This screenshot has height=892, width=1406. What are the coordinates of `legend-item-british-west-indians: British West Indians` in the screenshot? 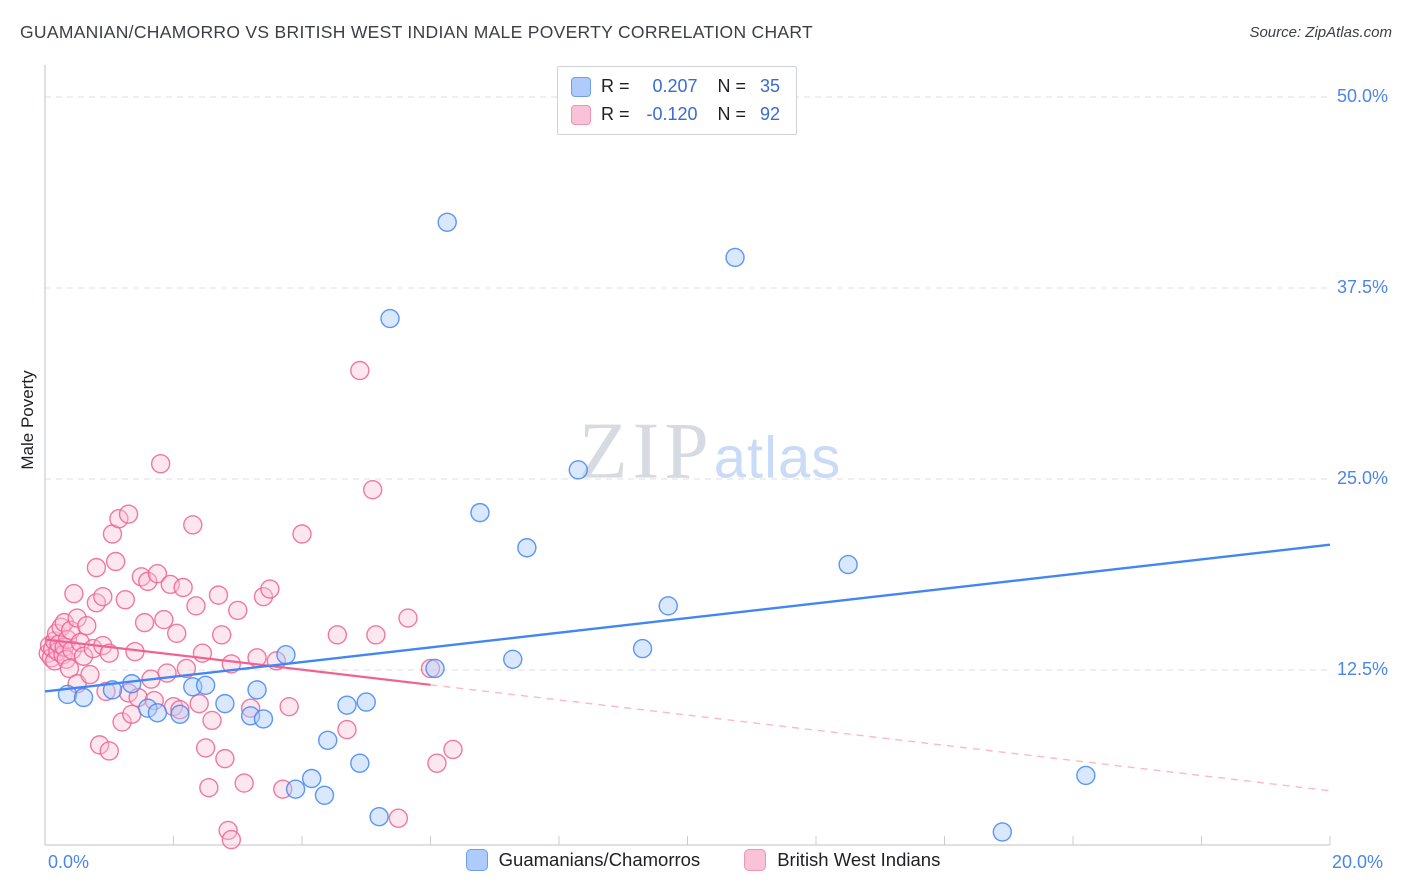 It's located at (842, 860).